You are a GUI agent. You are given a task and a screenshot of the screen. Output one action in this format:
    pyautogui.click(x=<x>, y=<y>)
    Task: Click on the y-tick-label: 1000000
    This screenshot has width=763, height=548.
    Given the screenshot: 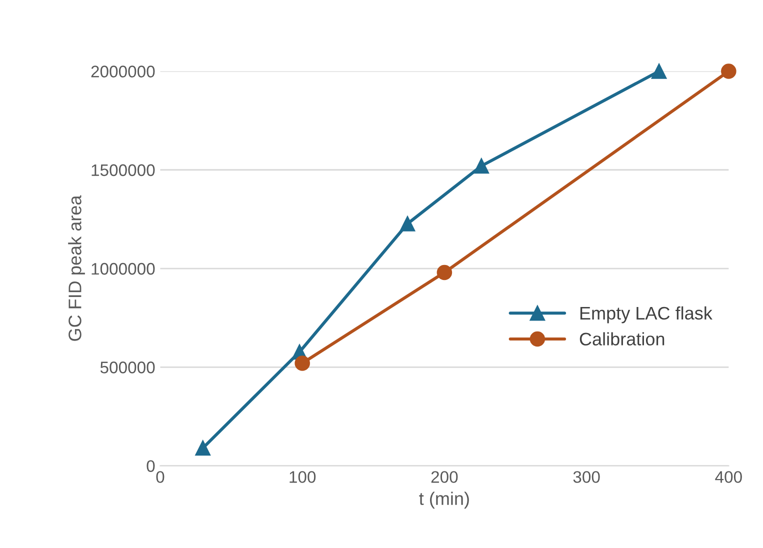 What is the action you would take?
    pyautogui.click(x=123, y=268)
    